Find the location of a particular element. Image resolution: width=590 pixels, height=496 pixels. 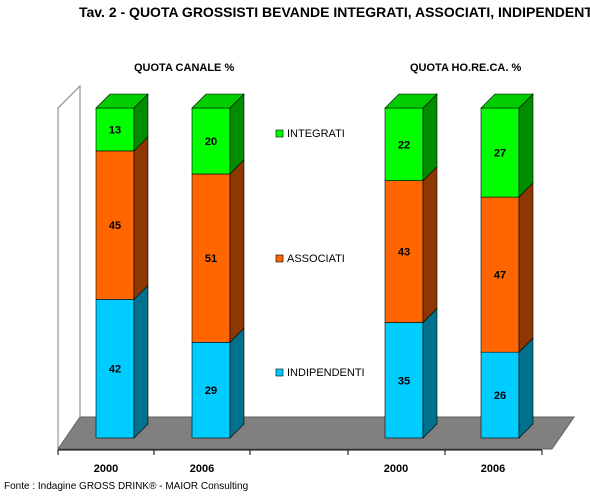

data-label-indipendenti-3: 26 is located at coordinates (500, 396).